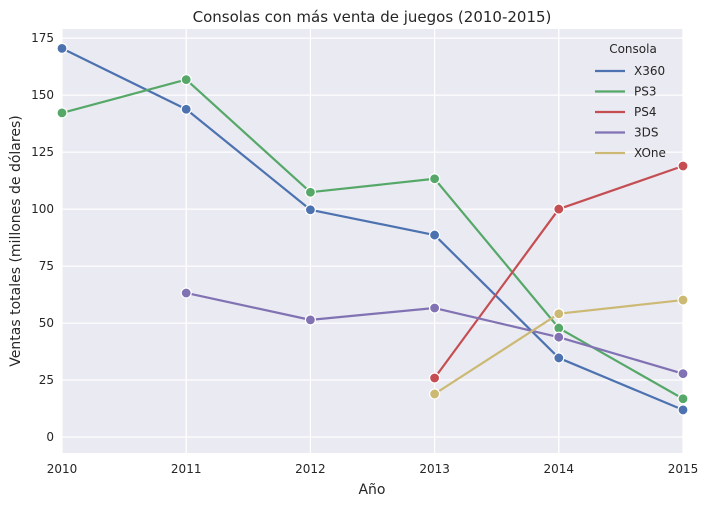  What do you see at coordinates (649, 71) in the screenshot?
I see `legend-label-x360: X360` at bounding box center [649, 71].